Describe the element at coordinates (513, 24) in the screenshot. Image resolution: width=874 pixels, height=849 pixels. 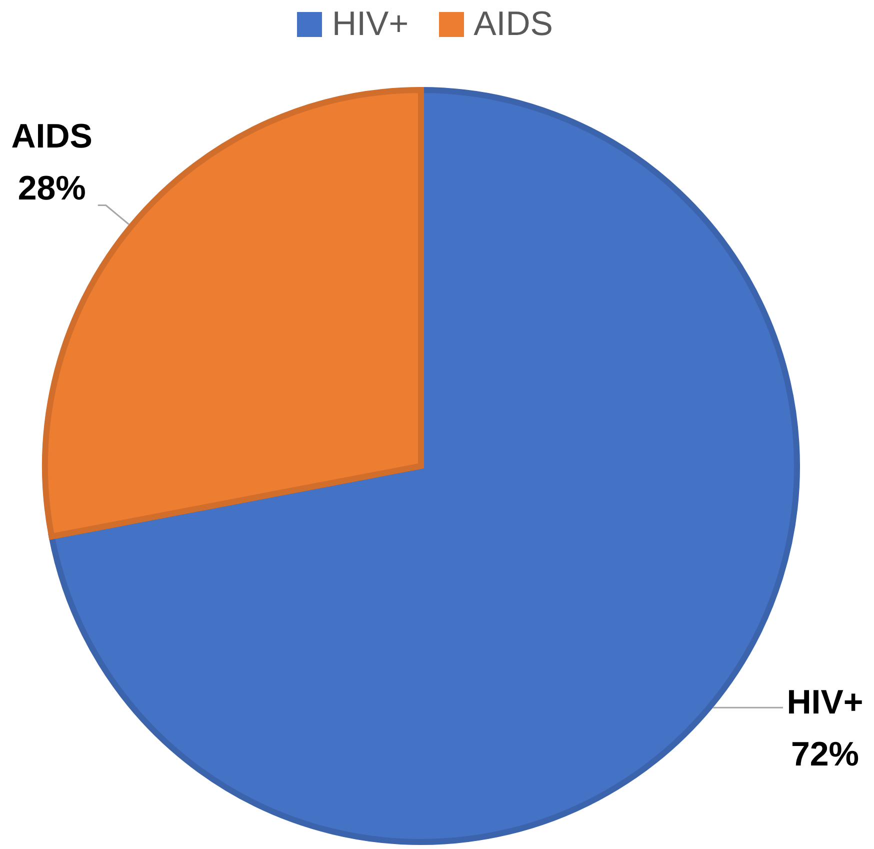
I see `legend-label: AIDS` at that location.